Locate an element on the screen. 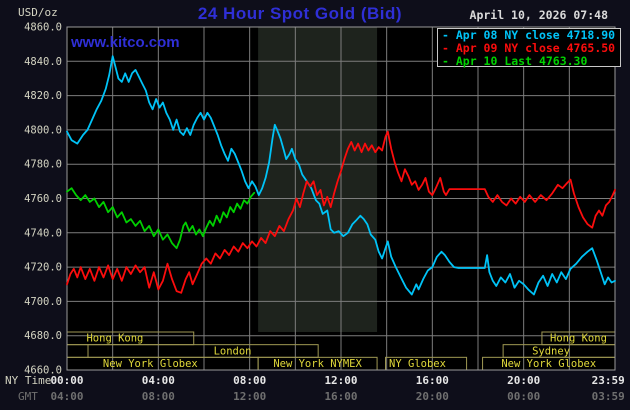  x-tick-gmt: 04:00 is located at coordinates (66, 396).